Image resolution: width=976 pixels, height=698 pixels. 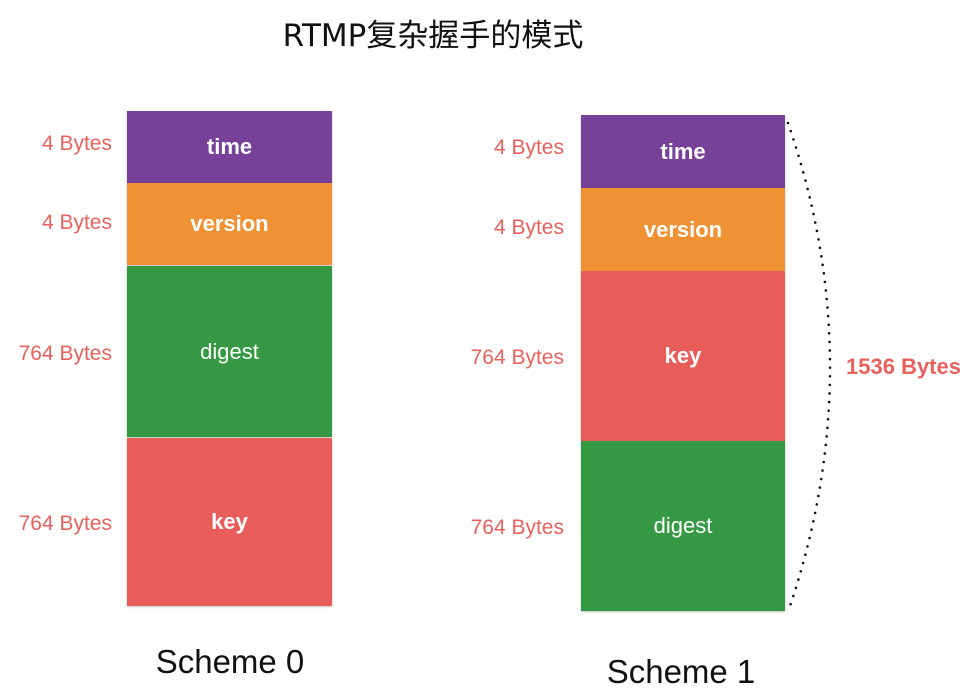 What do you see at coordinates (230, 661) in the screenshot?
I see `scheme-label: Scheme 0` at bounding box center [230, 661].